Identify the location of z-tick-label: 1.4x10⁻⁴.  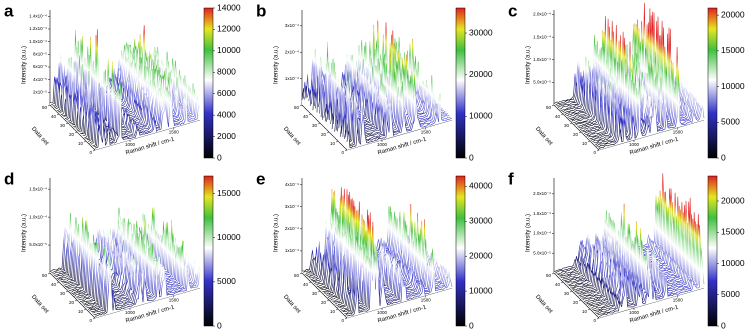
(38, 16).